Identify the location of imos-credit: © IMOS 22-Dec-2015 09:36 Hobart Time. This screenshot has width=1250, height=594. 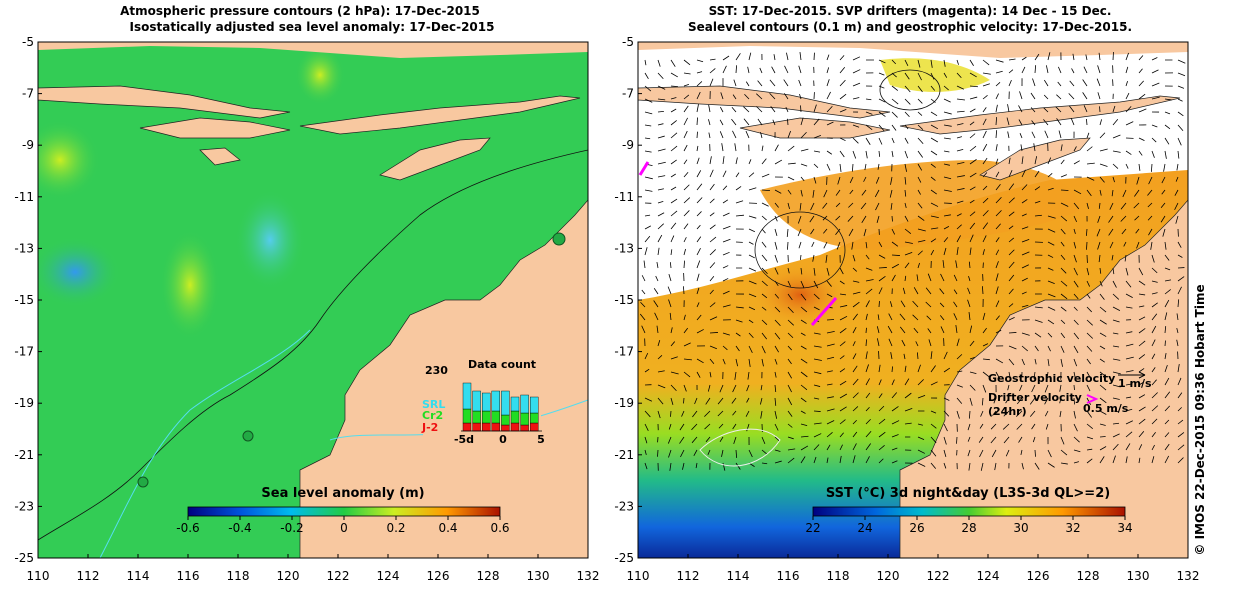
(1200, 419).